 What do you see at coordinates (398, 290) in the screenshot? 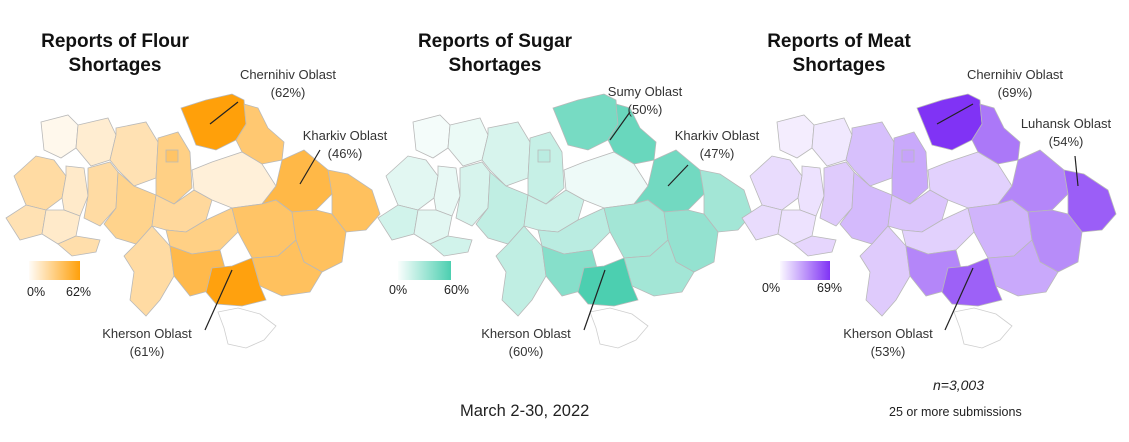
I see `sugar-legend-min: 0%` at bounding box center [398, 290].